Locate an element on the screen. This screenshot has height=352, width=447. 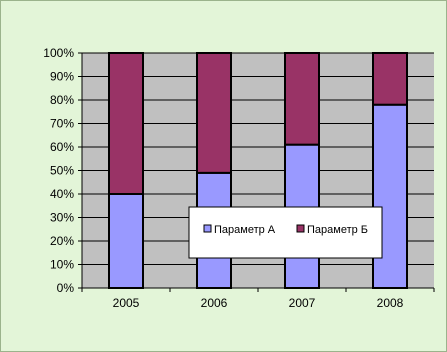
legend: Параметр А Параметр Б is located at coordinates (285, 232).